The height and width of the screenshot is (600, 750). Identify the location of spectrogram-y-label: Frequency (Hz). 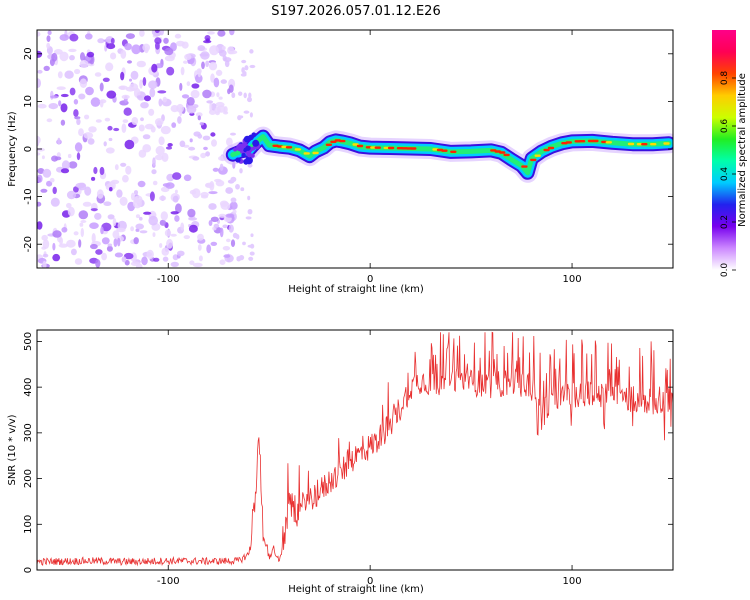
(12, 149).